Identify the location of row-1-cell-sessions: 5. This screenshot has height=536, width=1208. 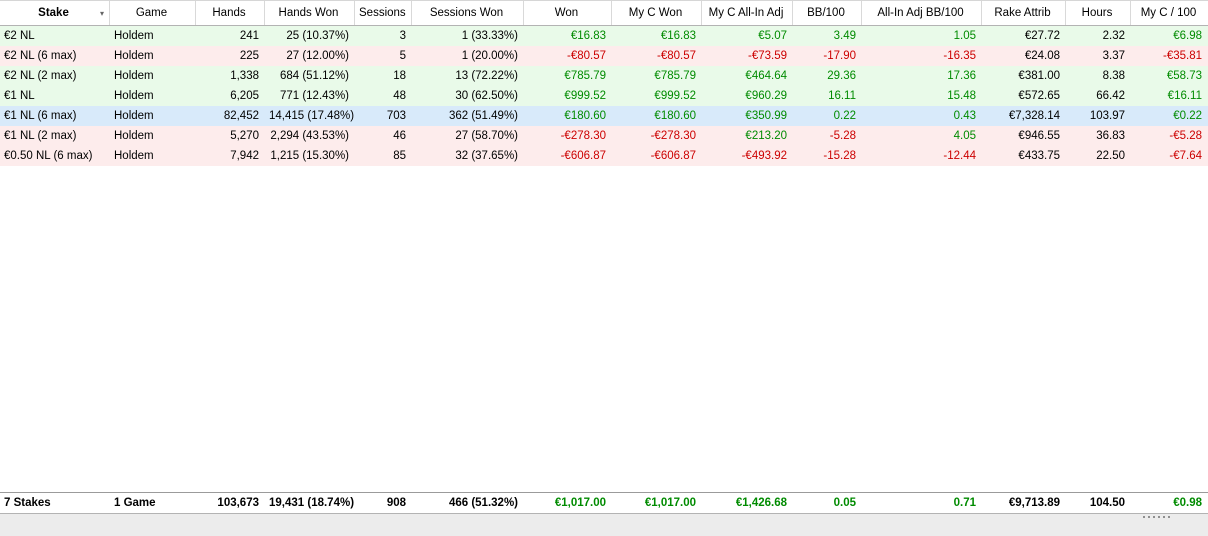
(402, 56).